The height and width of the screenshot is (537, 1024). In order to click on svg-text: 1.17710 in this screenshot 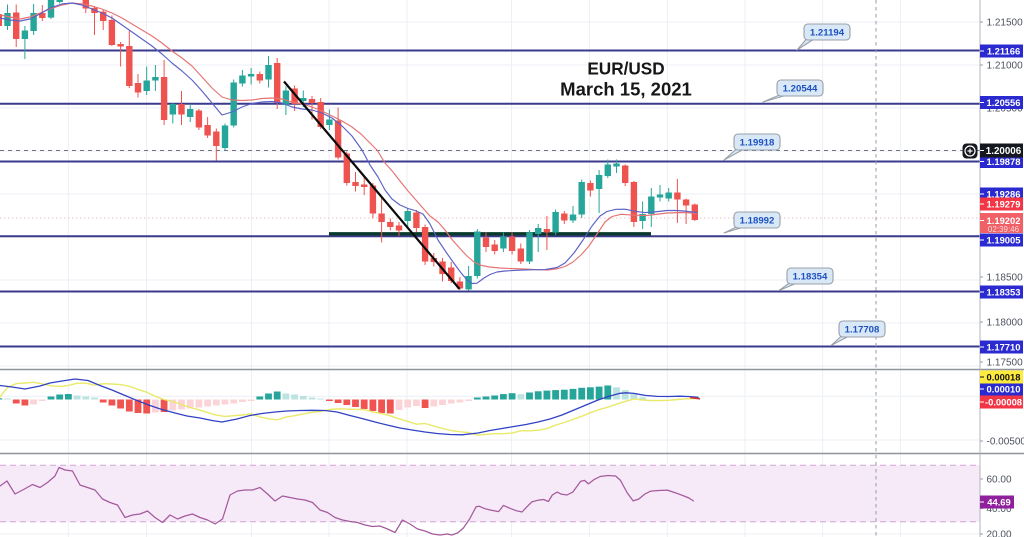, I will do `click(1004, 346)`.